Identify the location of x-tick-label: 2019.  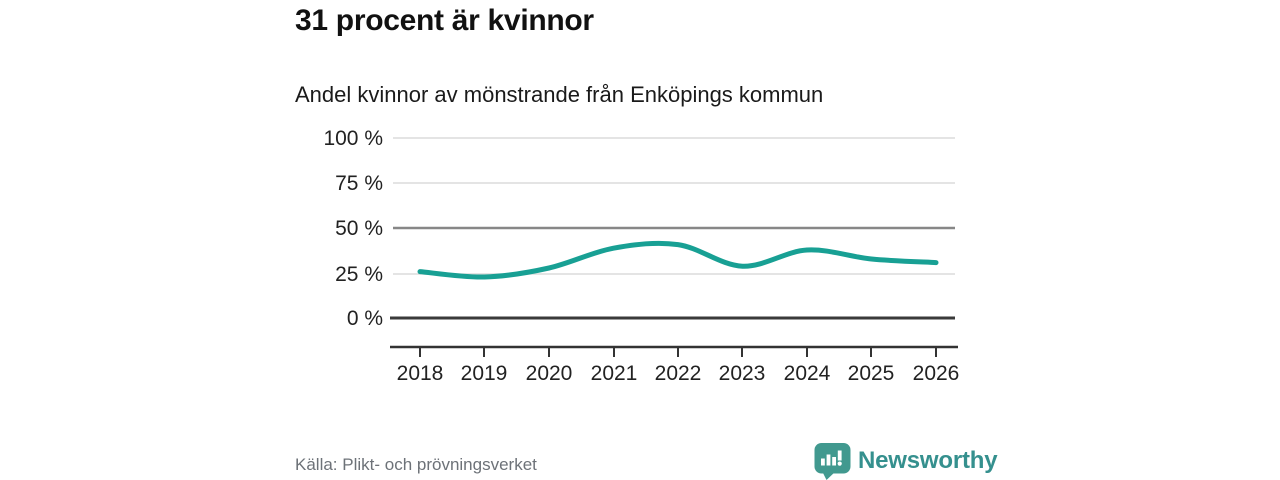
(484, 373).